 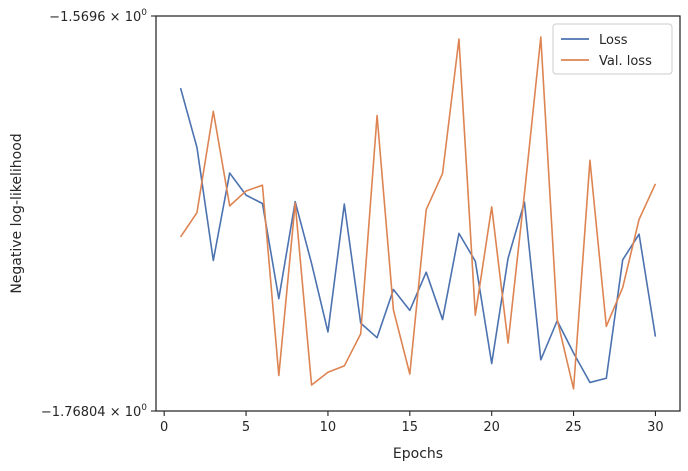 I want to click on x-axis: 0 5 10 15 20 25 30, so click(x=412, y=423).